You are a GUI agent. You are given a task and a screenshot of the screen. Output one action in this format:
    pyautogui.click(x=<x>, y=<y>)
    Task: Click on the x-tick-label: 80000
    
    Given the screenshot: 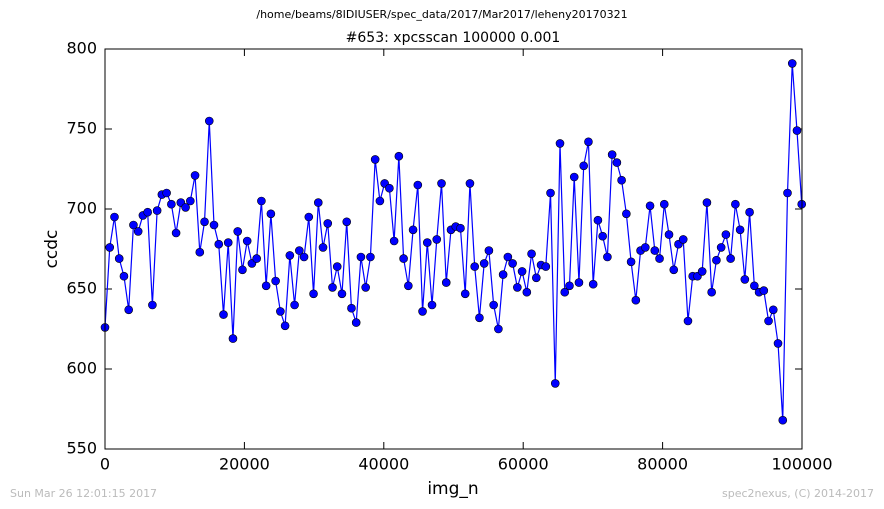 What is the action you would take?
    pyautogui.click(x=662, y=464)
    